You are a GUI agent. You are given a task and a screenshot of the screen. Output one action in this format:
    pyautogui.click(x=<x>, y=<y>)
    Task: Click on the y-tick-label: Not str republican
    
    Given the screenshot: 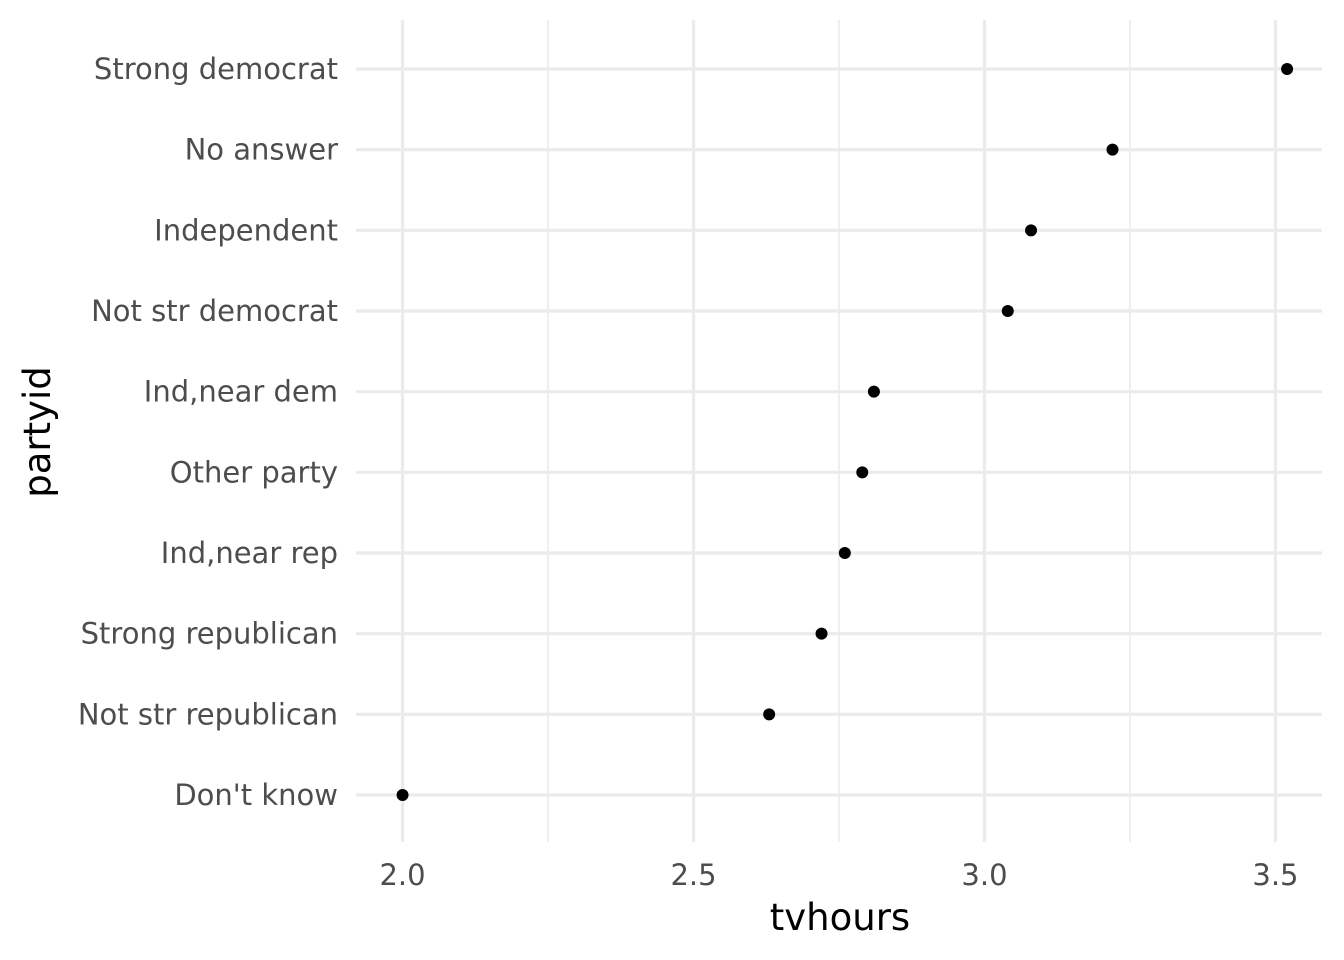 What is the action you would take?
    pyautogui.click(x=208, y=714)
    